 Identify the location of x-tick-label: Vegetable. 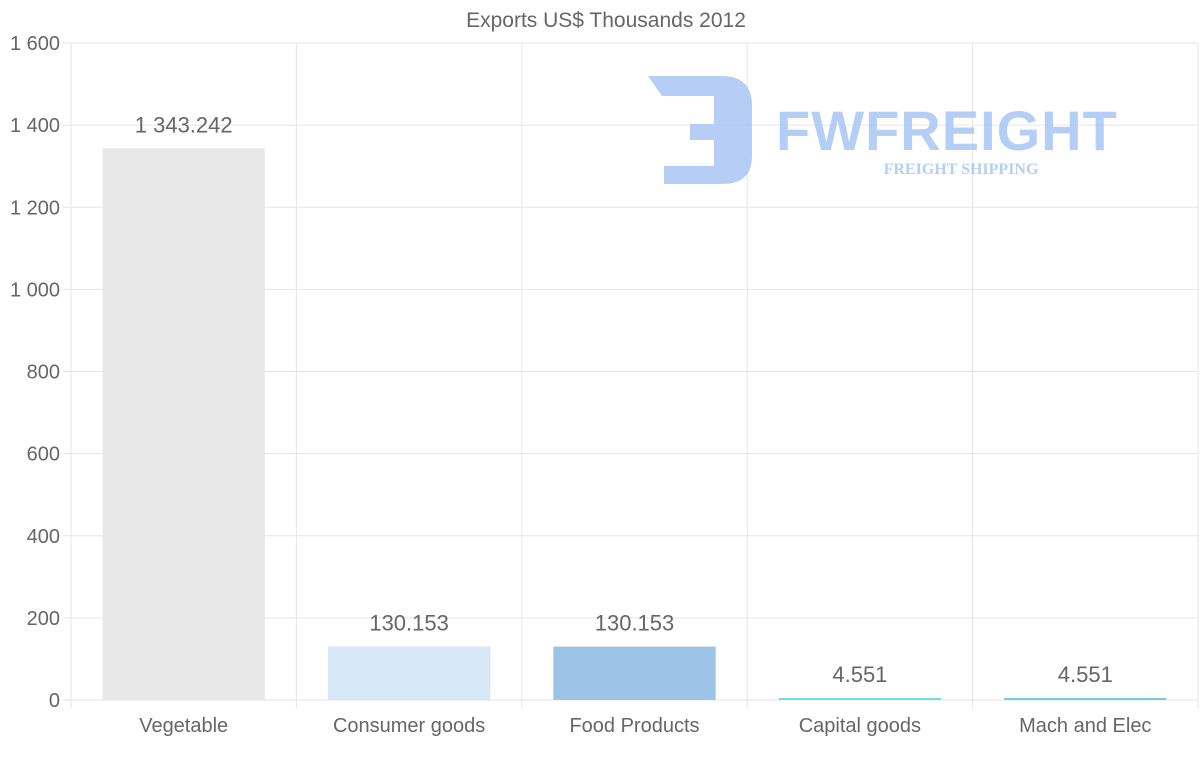
(183, 726).